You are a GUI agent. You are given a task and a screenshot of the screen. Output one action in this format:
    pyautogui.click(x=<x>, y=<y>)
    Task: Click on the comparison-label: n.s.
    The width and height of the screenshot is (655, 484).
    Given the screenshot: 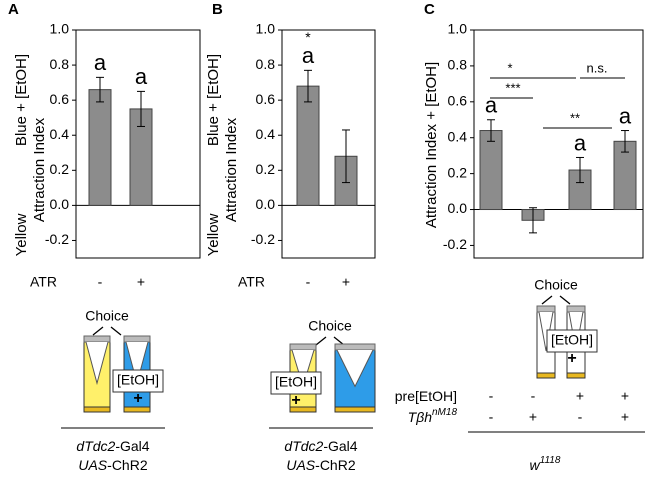 What is the action you would take?
    pyautogui.click(x=597, y=67)
    